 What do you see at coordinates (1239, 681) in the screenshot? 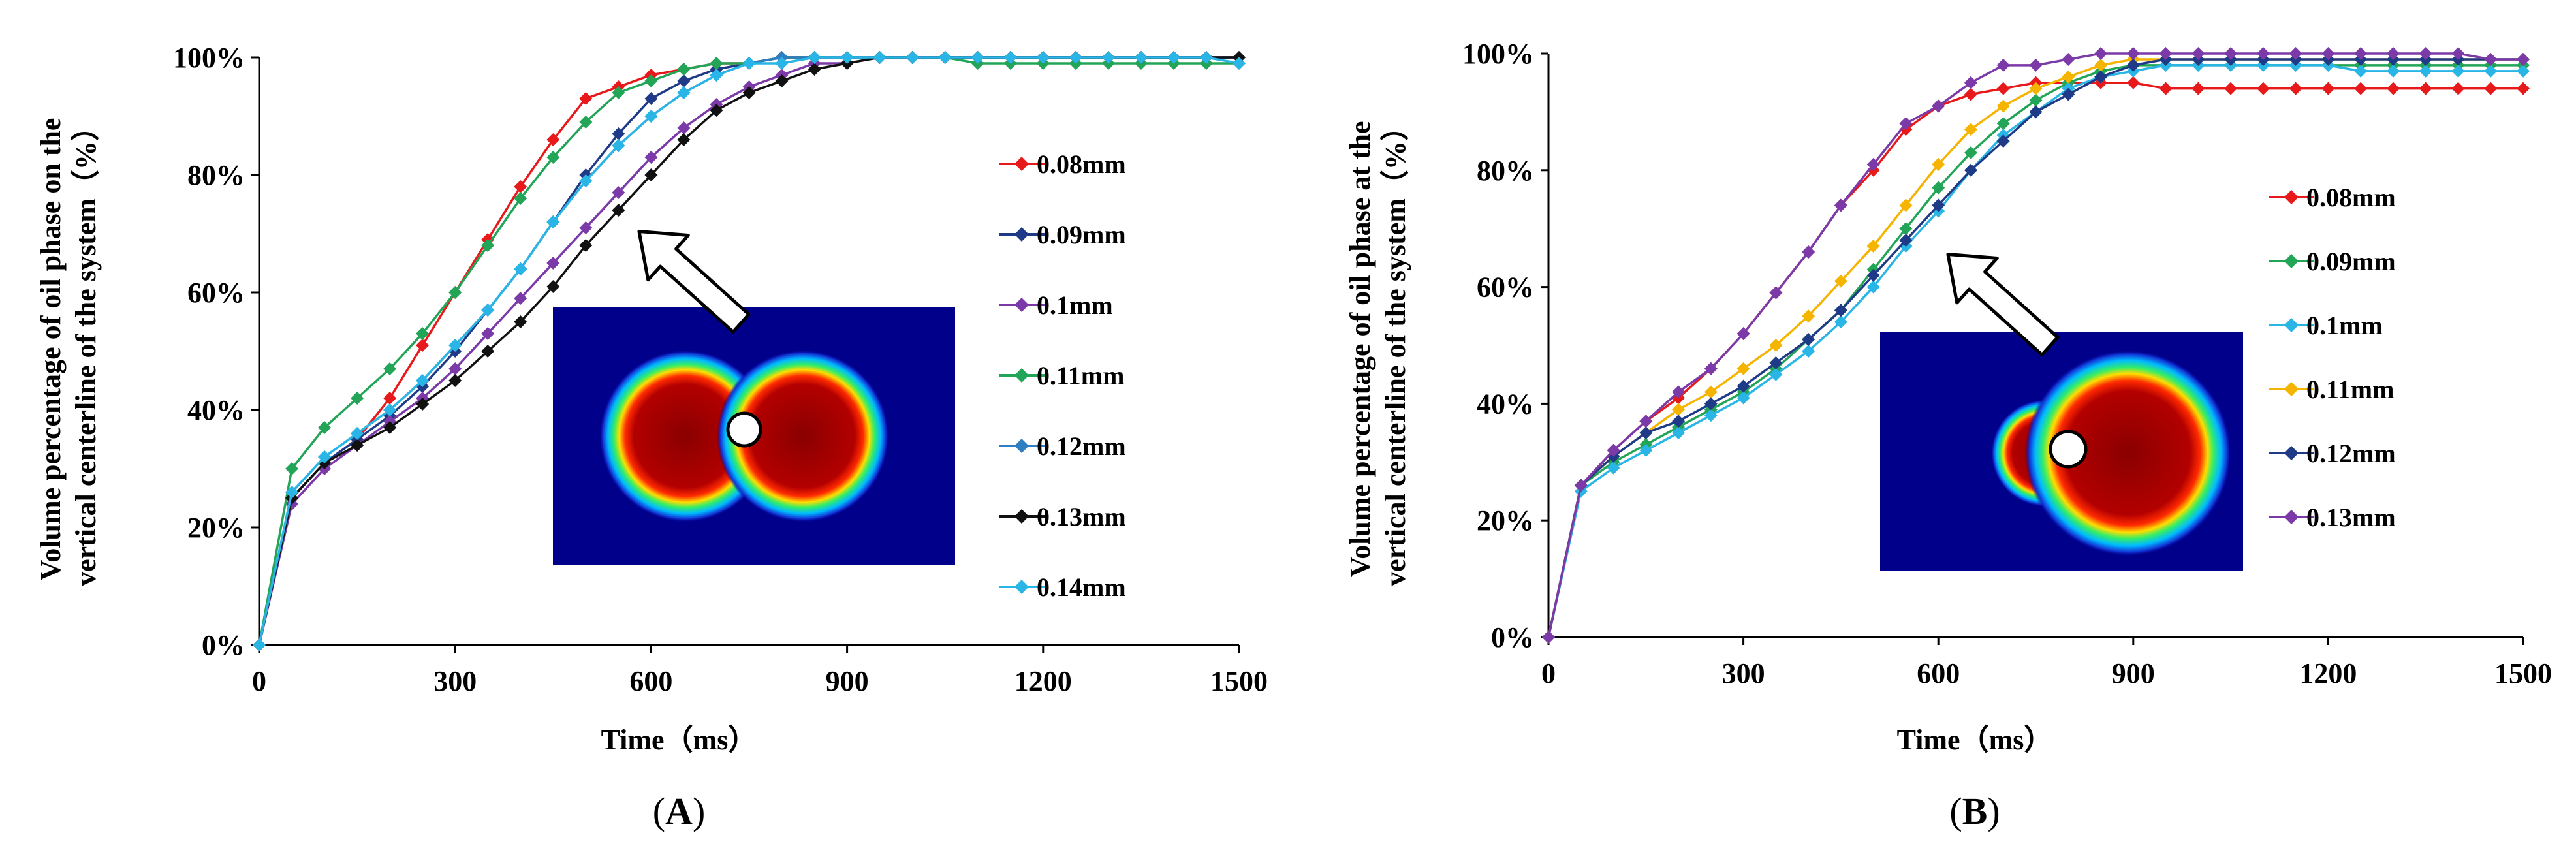
I see `x-tick-label: 1500` at bounding box center [1239, 681].